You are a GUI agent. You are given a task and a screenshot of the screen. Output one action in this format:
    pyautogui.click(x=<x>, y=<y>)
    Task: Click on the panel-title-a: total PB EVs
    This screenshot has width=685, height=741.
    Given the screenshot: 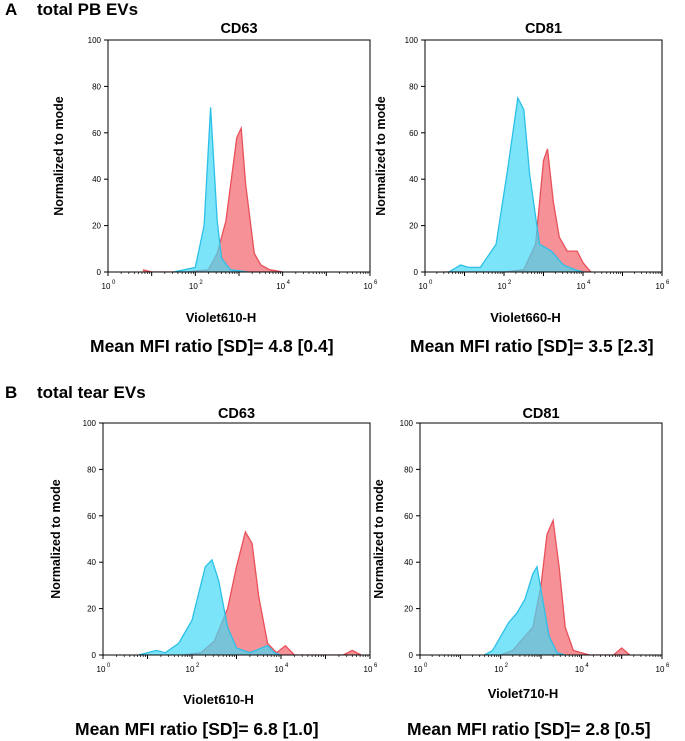 What is the action you would take?
    pyautogui.click(x=88, y=9)
    